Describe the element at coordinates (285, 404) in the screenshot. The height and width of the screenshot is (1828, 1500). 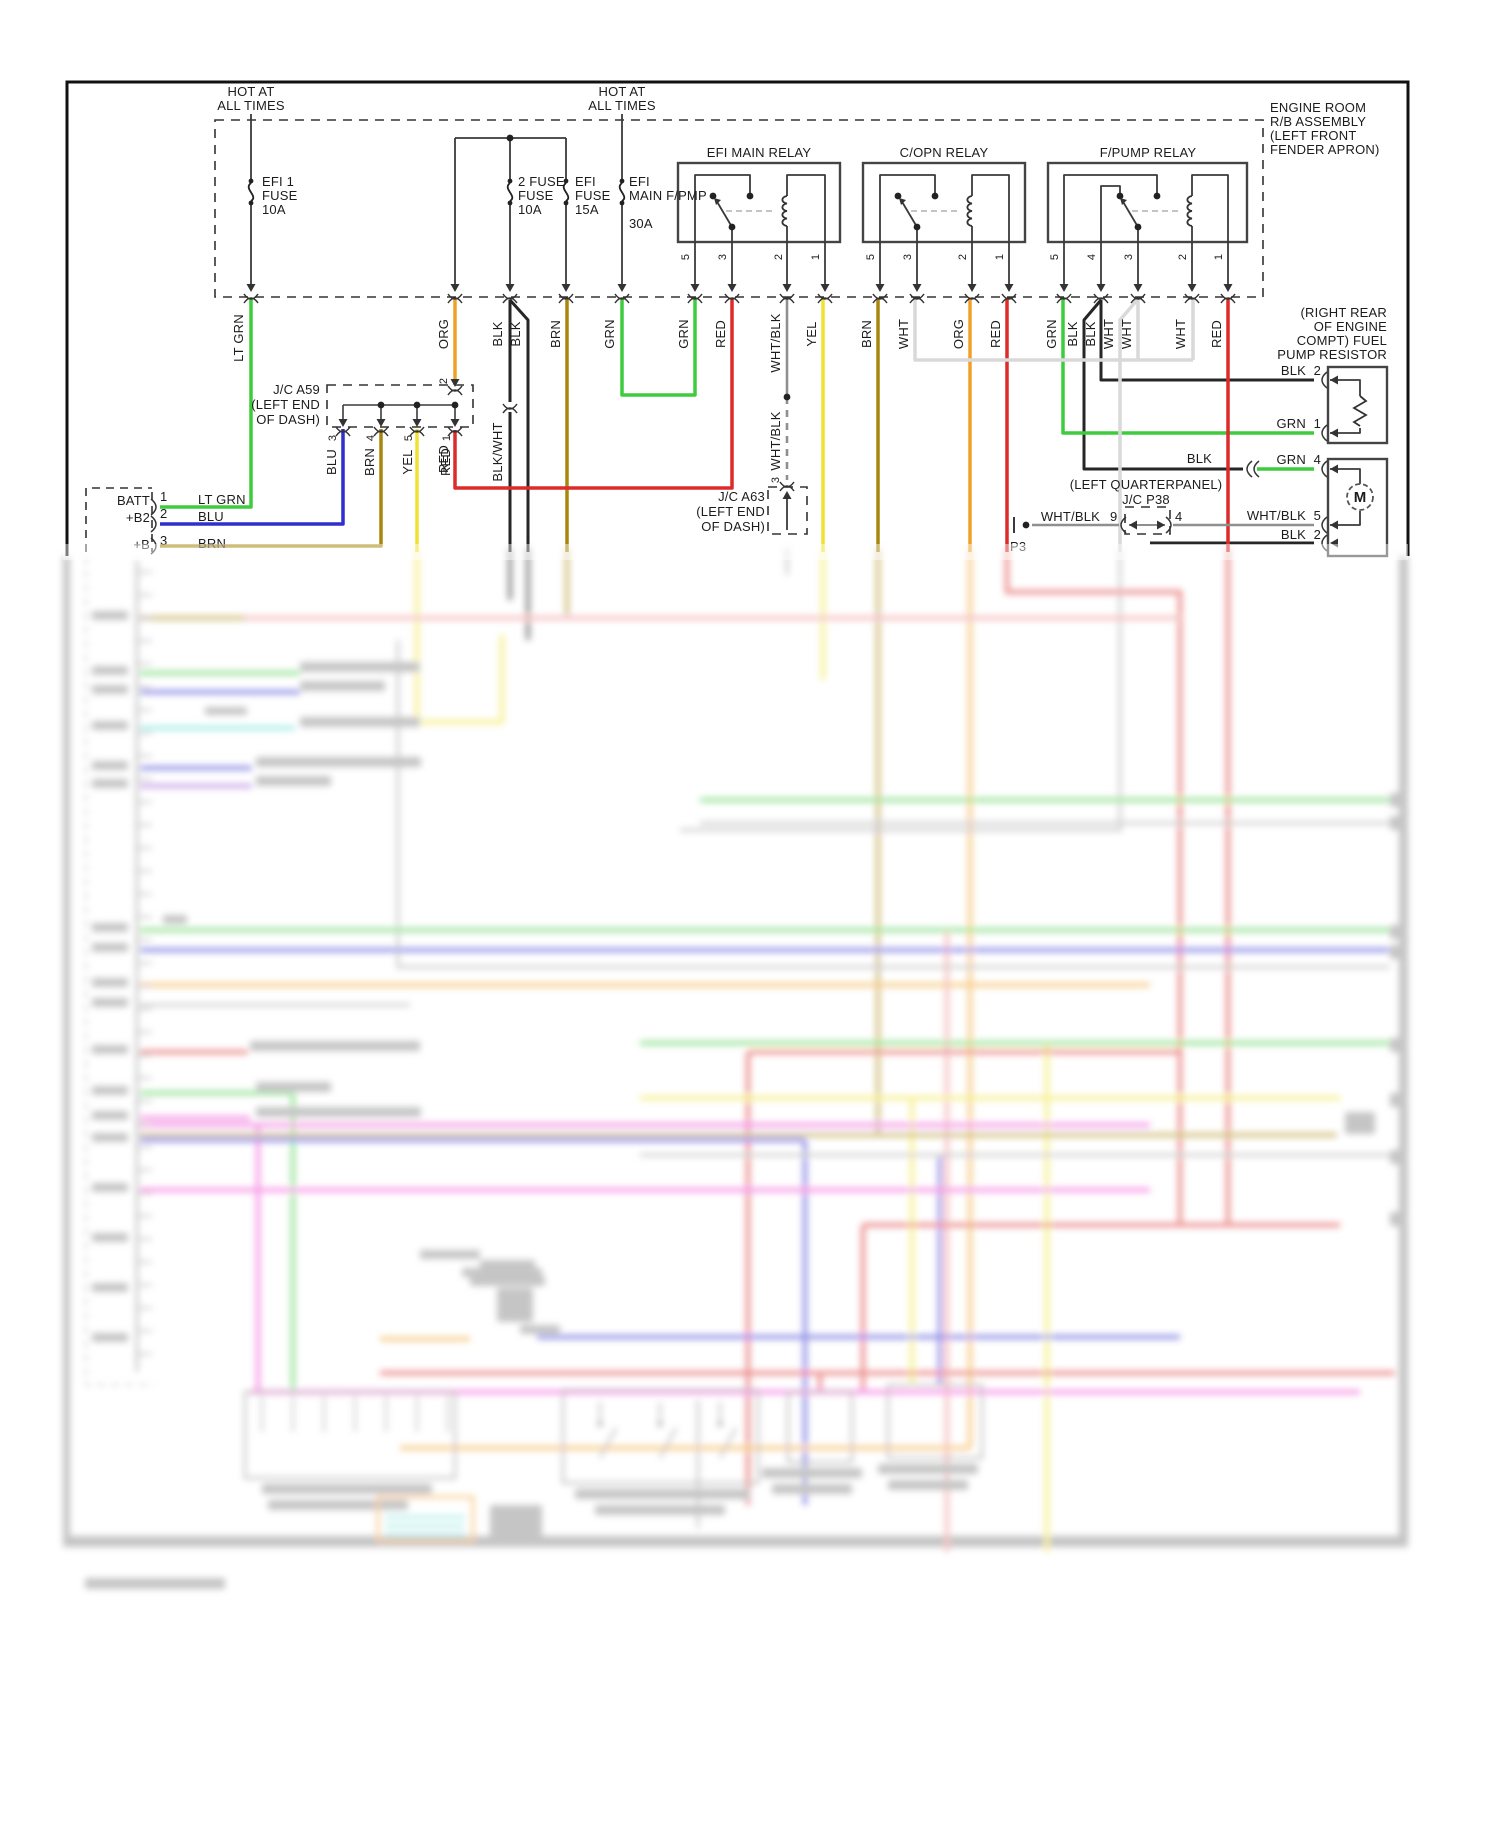
I see `diagram-label: (LEFT END` at that location.